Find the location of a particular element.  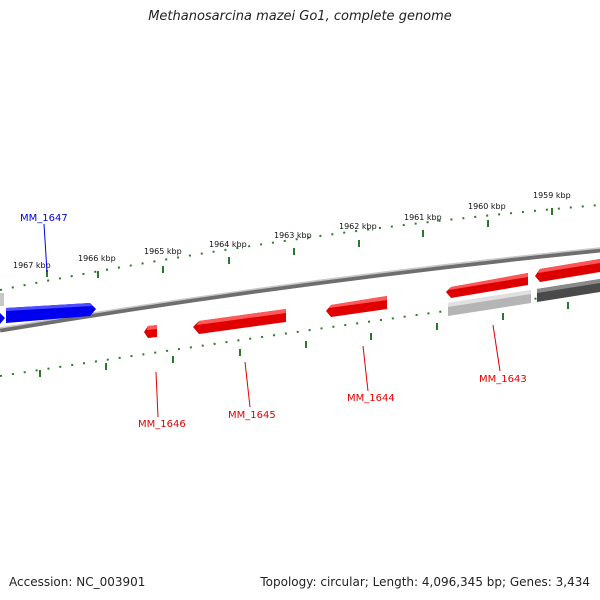

tick-label: 1964 kbp is located at coordinates (228, 244).